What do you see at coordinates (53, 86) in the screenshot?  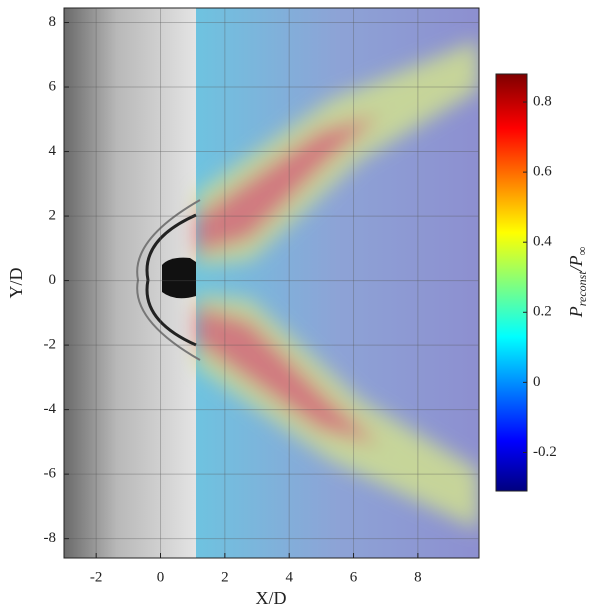 I see `y-tick-label: 6` at bounding box center [53, 86].